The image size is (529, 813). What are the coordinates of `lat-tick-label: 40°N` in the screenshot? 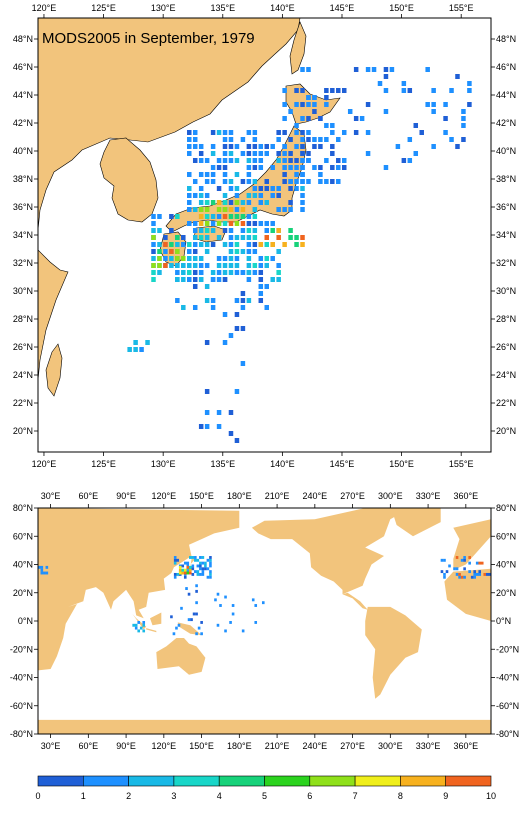 It's located at (23, 151).